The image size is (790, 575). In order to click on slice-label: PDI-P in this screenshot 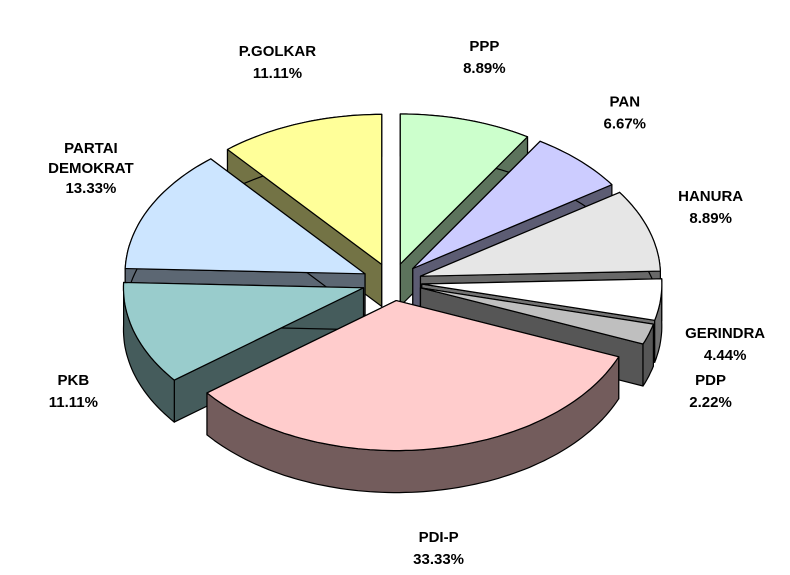, I will do `click(439, 537)`.